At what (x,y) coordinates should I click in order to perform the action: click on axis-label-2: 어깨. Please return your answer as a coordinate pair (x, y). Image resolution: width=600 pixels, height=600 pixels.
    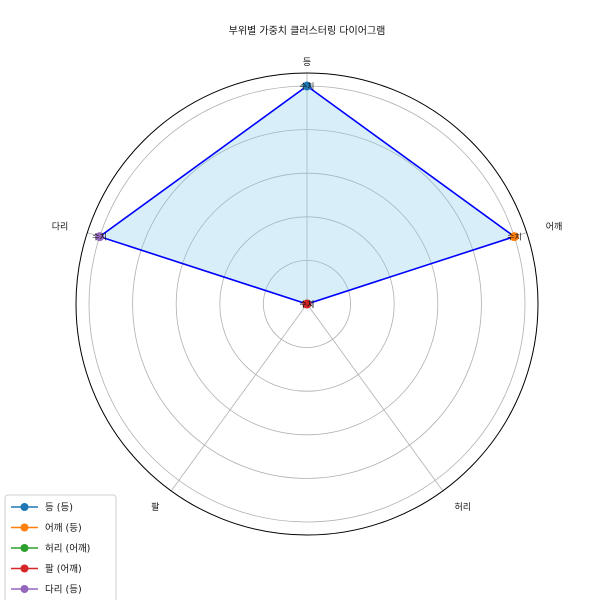
    Looking at the image, I should click on (554, 226).